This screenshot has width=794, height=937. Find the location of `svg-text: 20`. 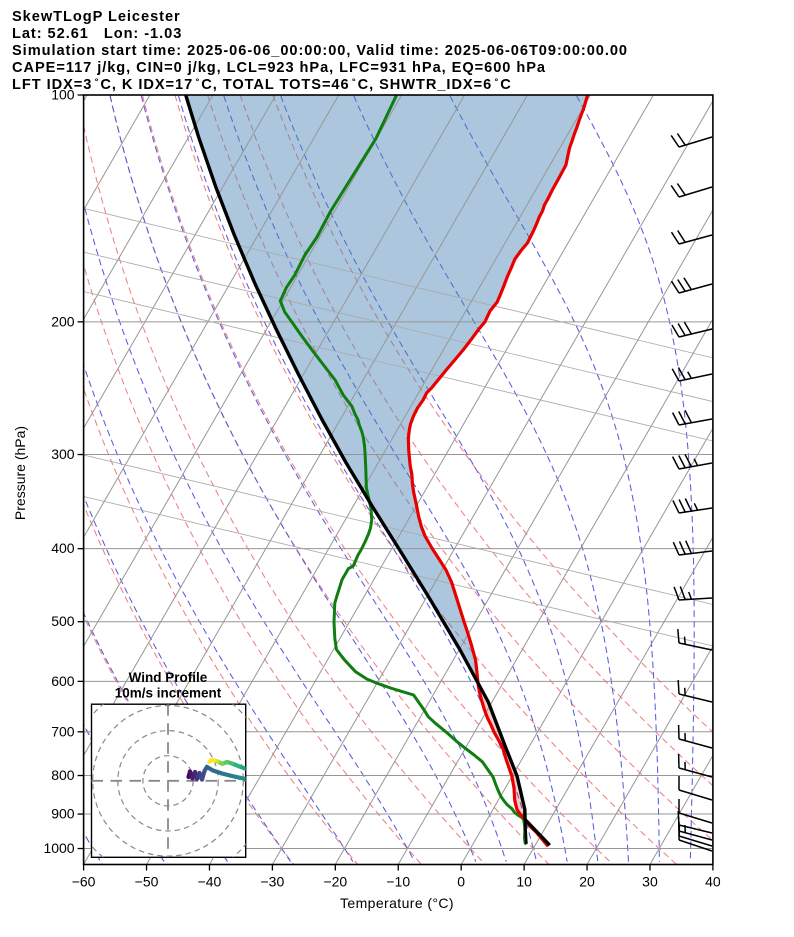

svg-text: 20 is located at coordinates (587, 882).